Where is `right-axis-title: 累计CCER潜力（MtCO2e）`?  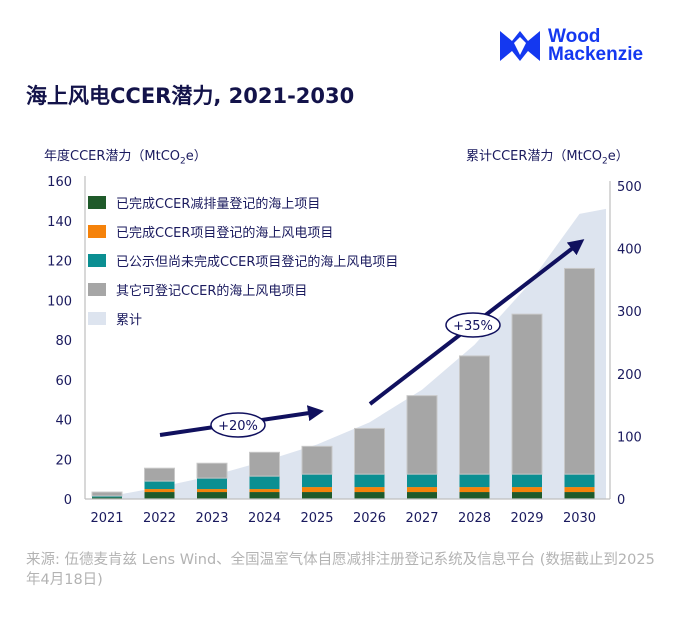 right-axis-title: 累计CCER潜力（MtCO2e） is located at coordinates (547, 156).